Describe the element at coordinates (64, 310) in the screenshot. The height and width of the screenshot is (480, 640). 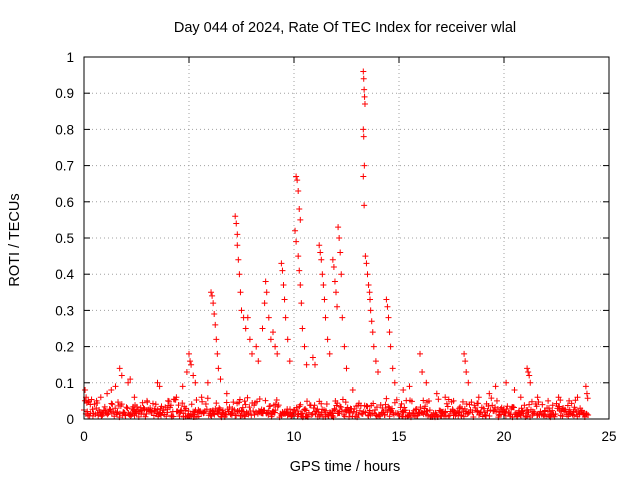
I see `y-tick-label: 0.3` at that location.